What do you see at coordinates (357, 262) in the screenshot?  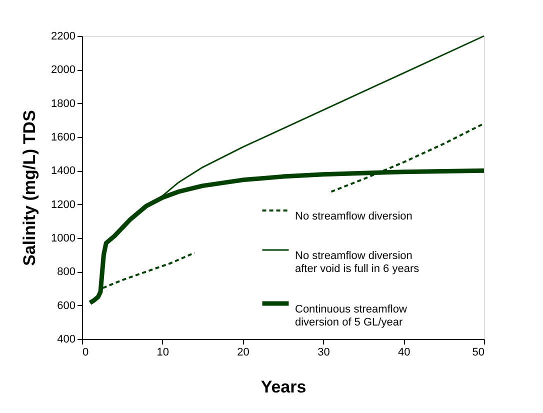 I see `legend-label: No streamflow diversion after void is full in 6 years` at bounding box center [357, 262].